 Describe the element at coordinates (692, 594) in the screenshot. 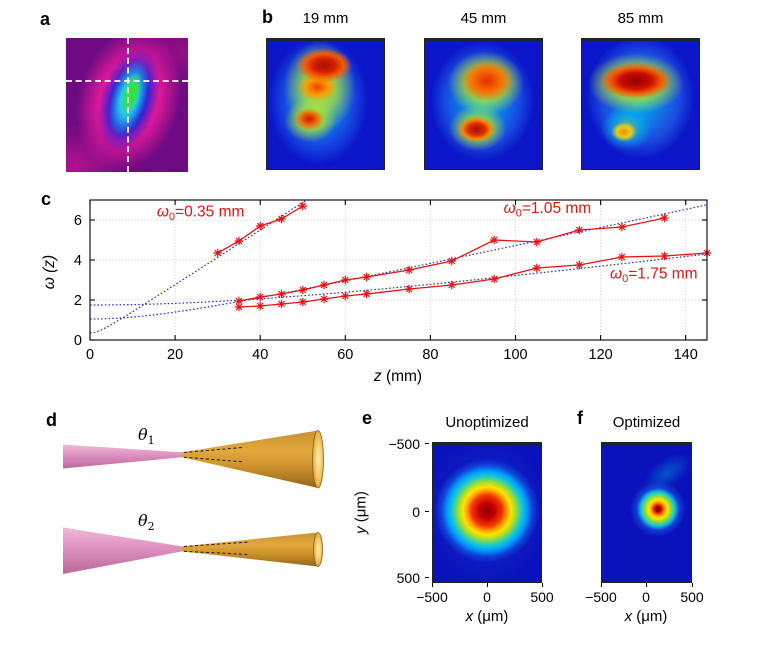

I see `f-xtick-500: 500` at that location.